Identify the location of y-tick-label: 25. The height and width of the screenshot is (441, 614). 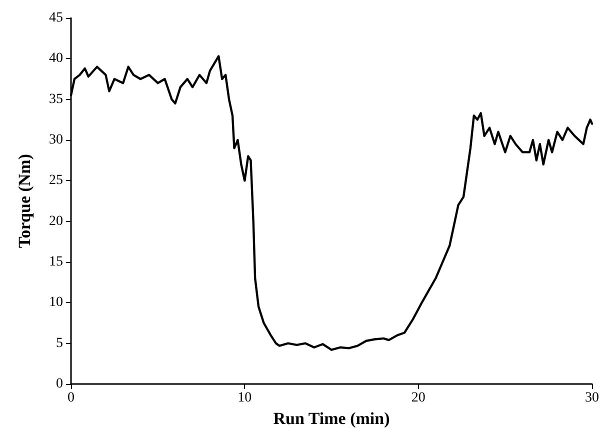
(56, 180).